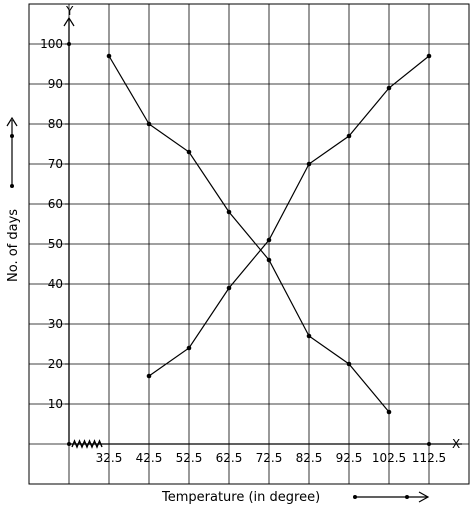 This screenshot has width=474, height=510. I want to click on x-tick-label: 112.5, so click(429, 458).